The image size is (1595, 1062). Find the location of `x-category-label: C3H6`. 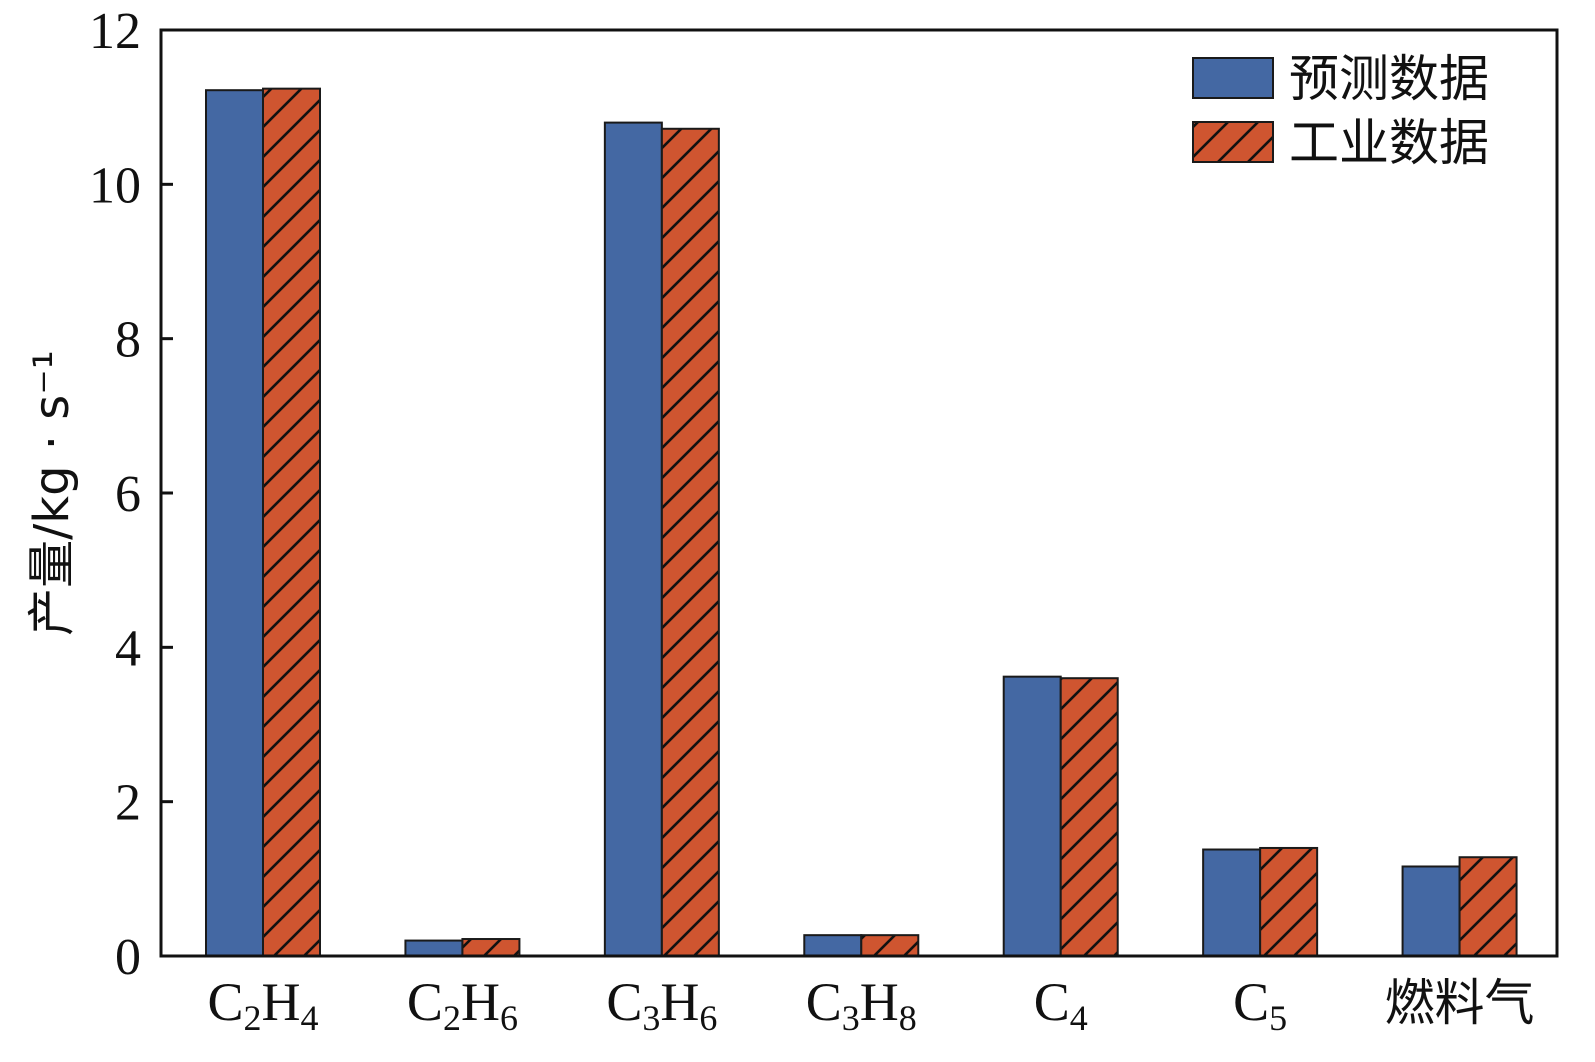

x-category-label: C3H6 is located at coordinates (661, 1005).